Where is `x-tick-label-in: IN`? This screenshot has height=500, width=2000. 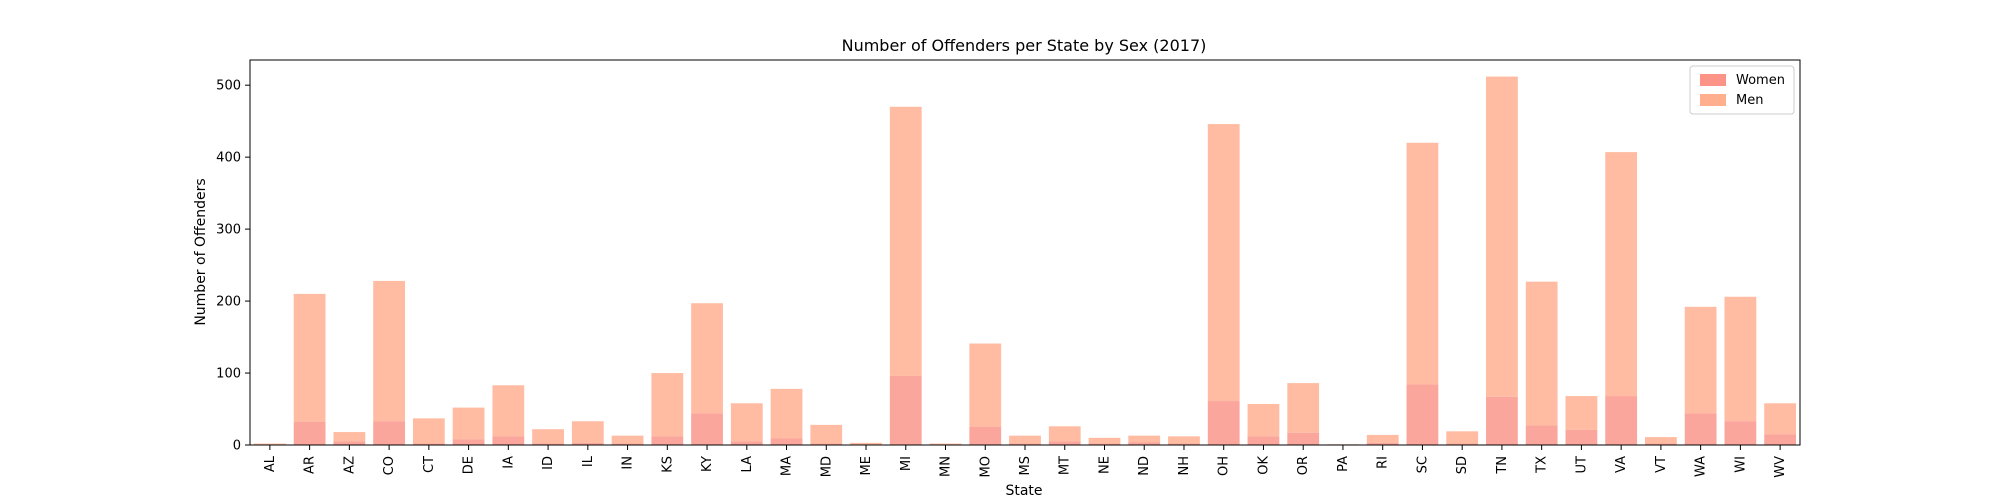
x-tick-label-in: IN is located at coordinates (628, 463).